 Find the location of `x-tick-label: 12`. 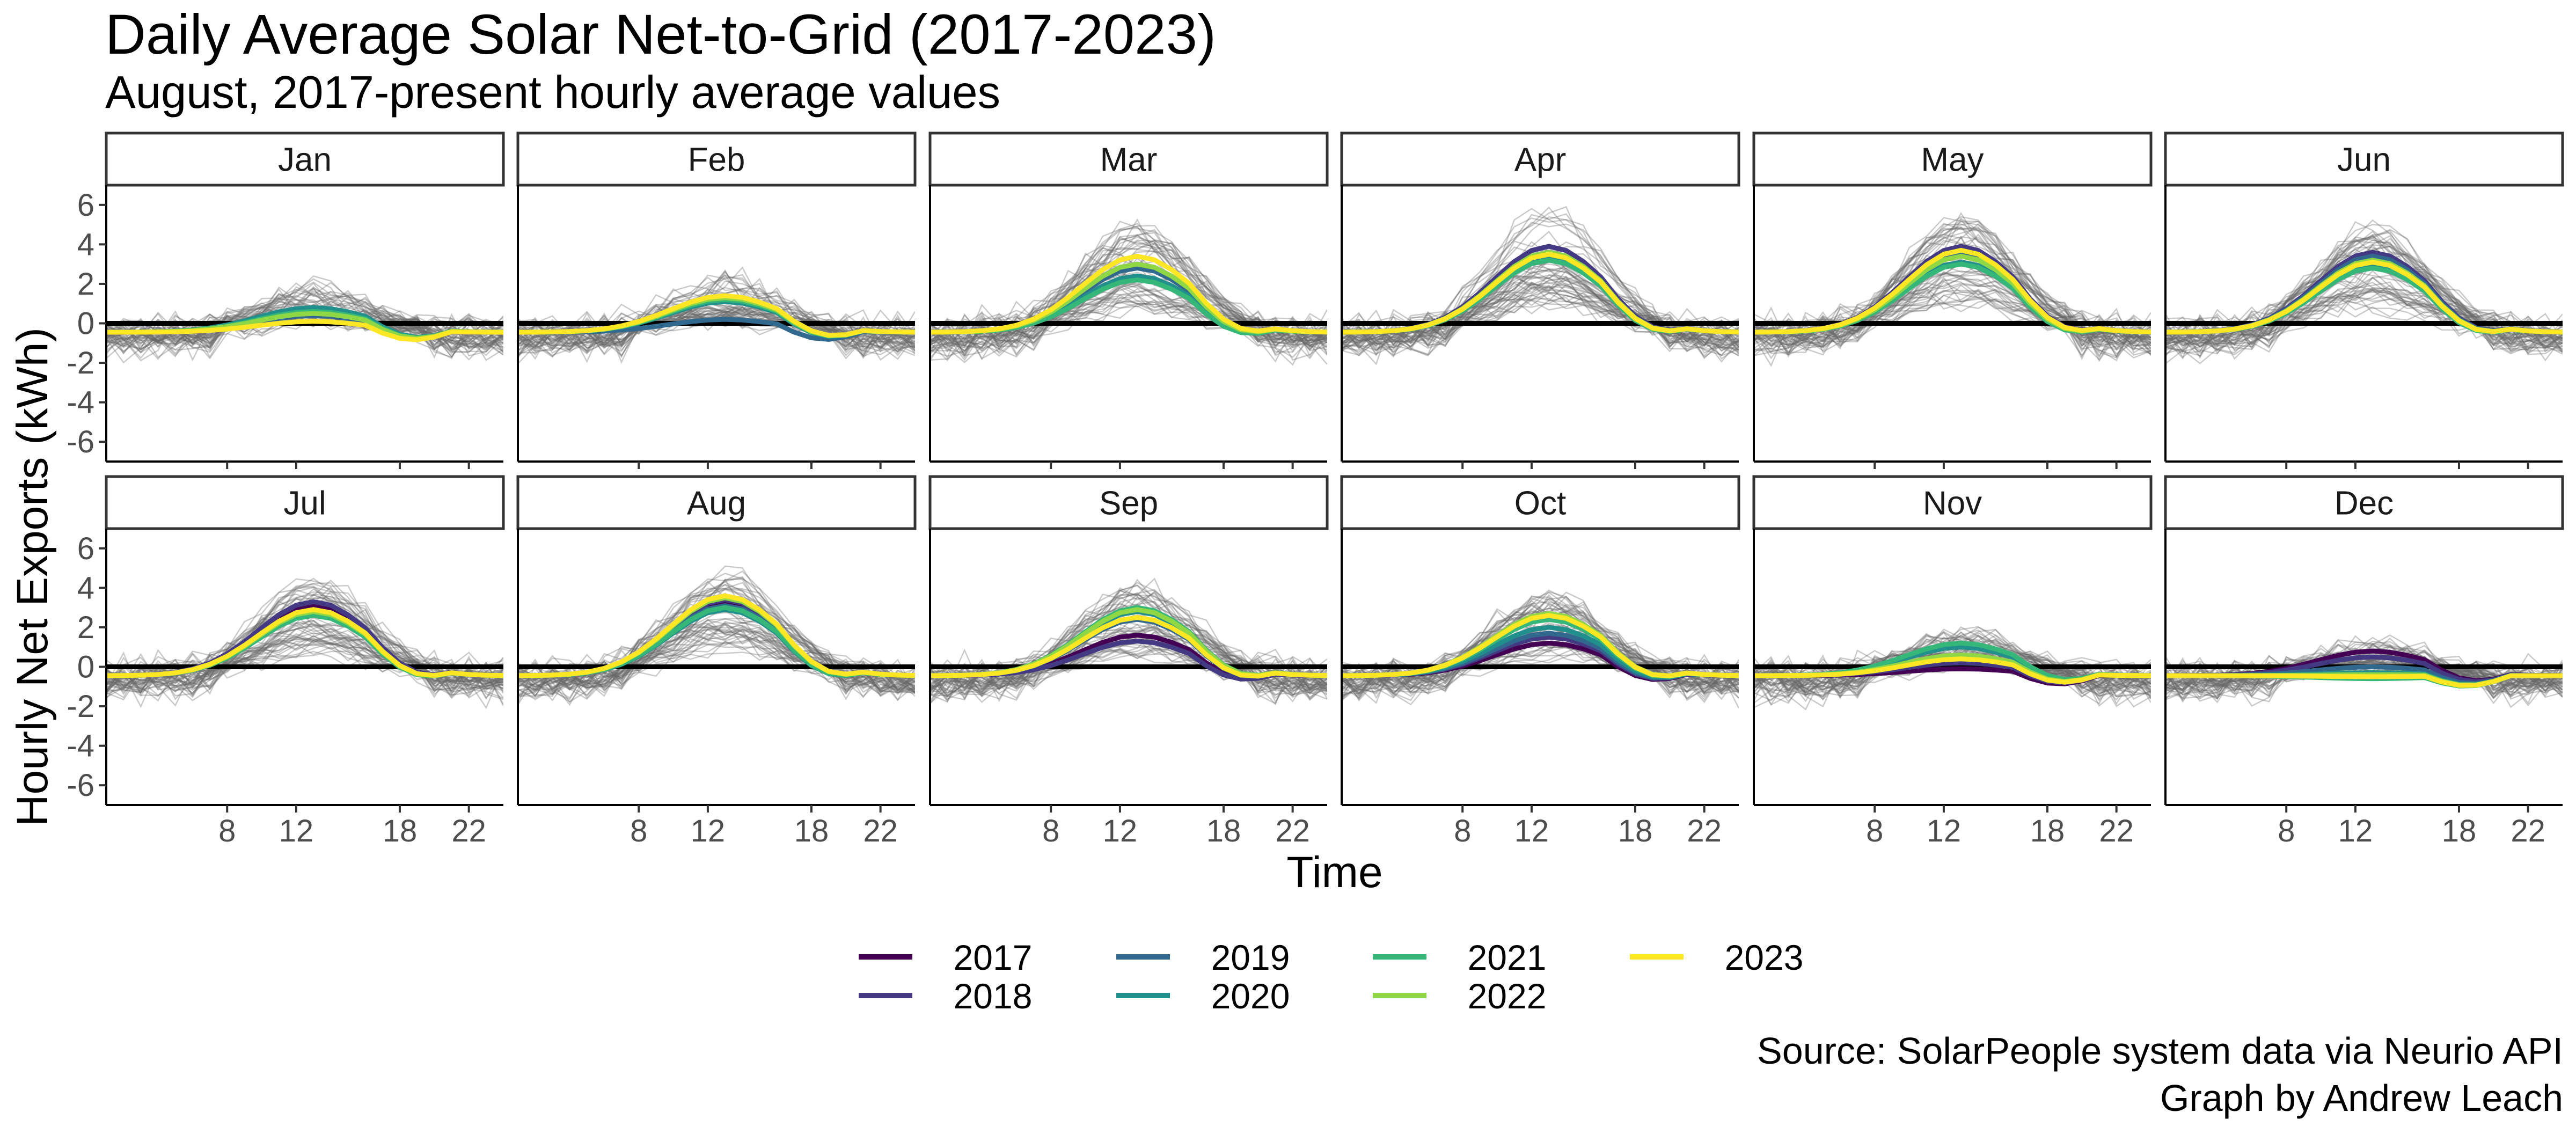

x-tick-label: 12 is located at coordinates (296, 831).